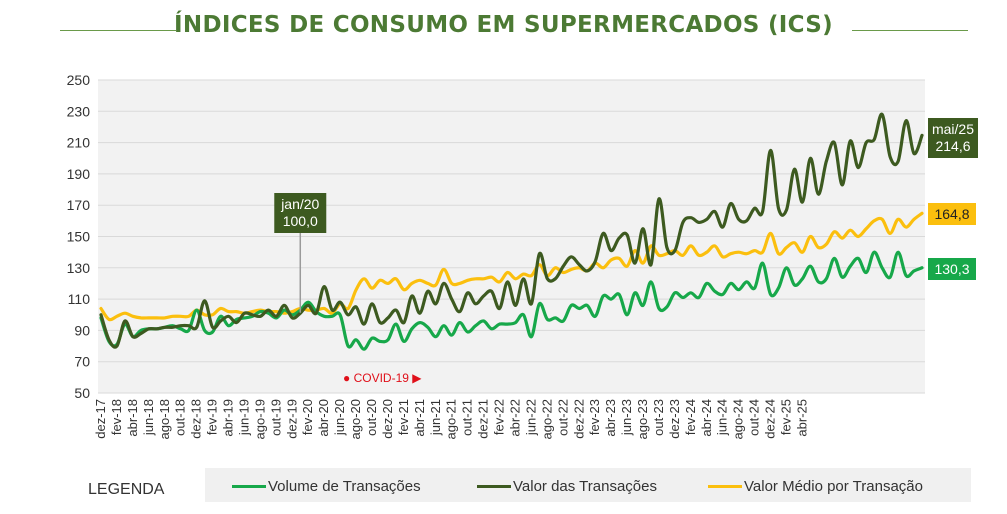 The width and height of the screenshot is (1007, 514). I want to click on x-tick-label: fev-25, so click(785, 417).